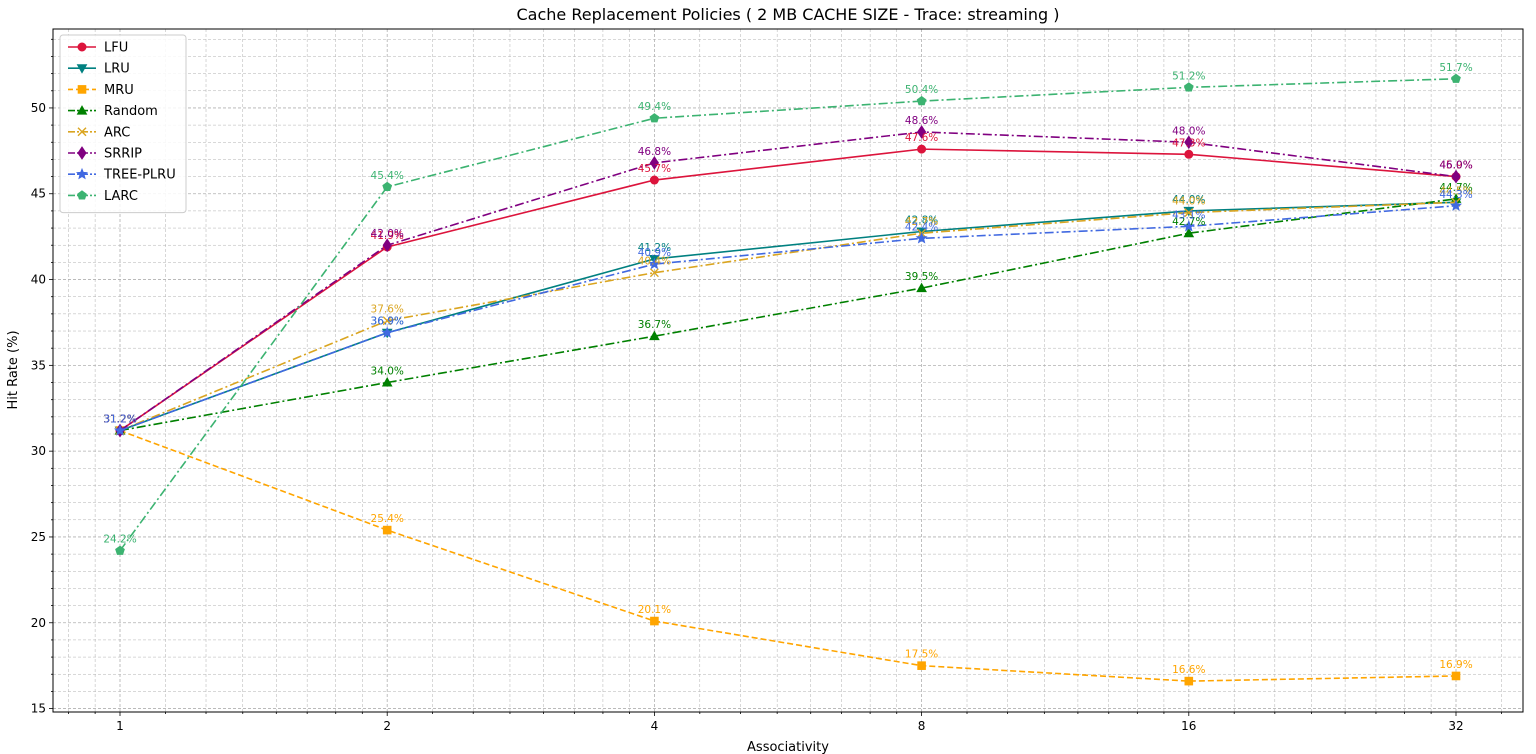  What do you see at coordinates (119, 90) in the screenshot?
I see `legend-label: MRU` at bounding box center [119, 90].